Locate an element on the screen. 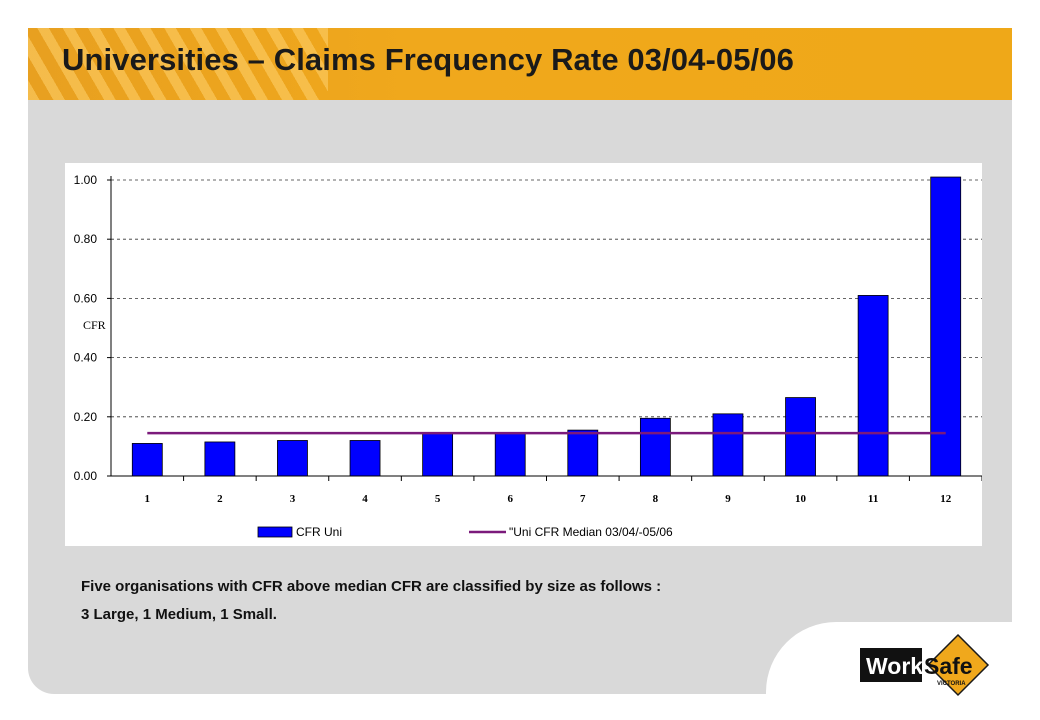  x-tick-label: 9 is located at coordinates (728, 499).